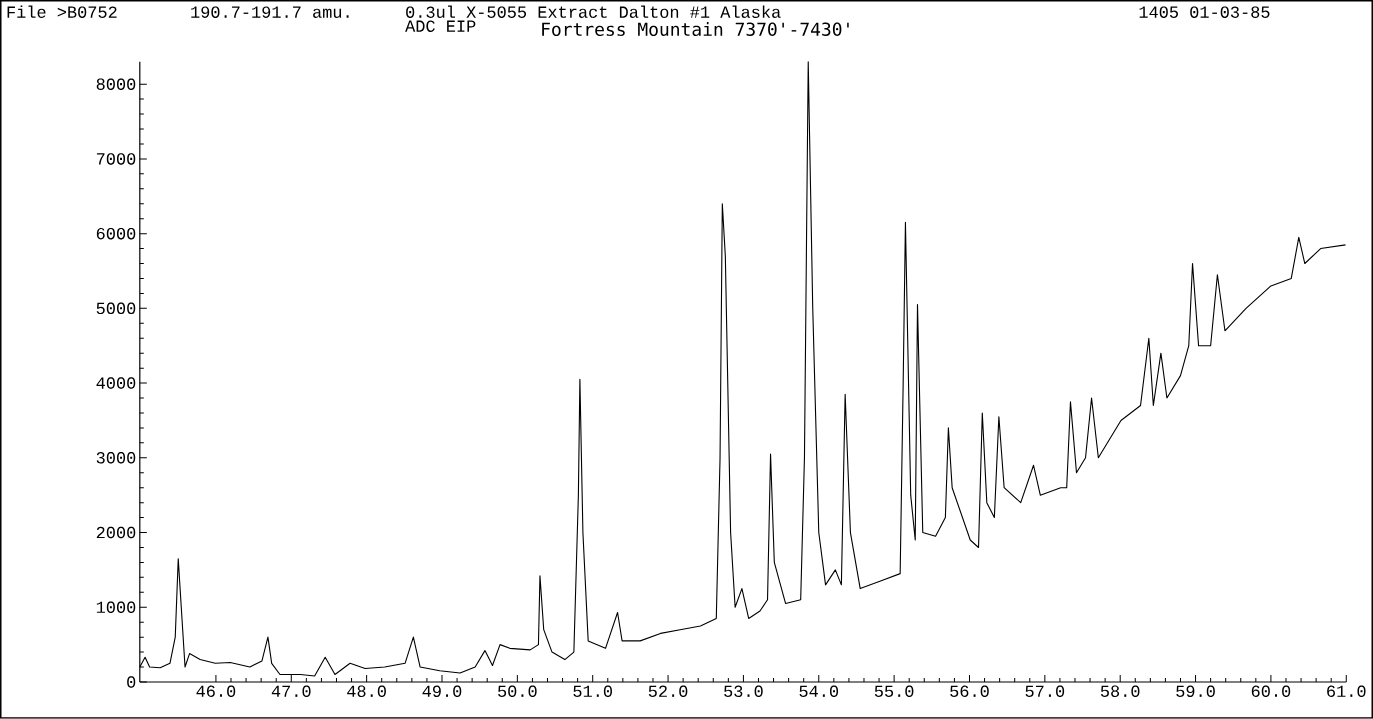 Image resolution: width=1373 pixels, height=719 pixels. What do you see at coordinates (1045, 691) in the screenshot?
I see `x-tick-label: 57.0` at bounding box center [1045, 691].